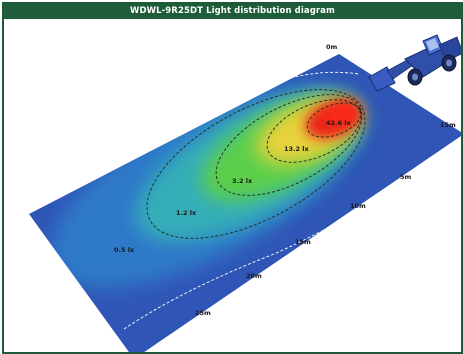  What do you see at coordinates (358, 206) in the screenshot?
I see `distance-label-10m: 10m` at bounding box center [358, 206].